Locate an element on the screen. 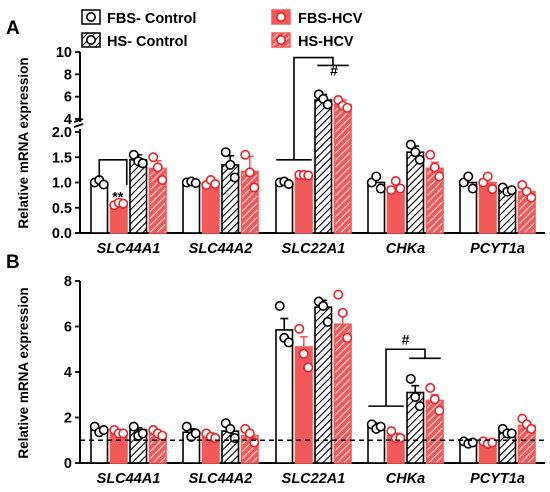 The image size is (550, 492). legend: FBS- Control FBS-HCV HS- Control HS-HCV is located at coordinates (222, 29).